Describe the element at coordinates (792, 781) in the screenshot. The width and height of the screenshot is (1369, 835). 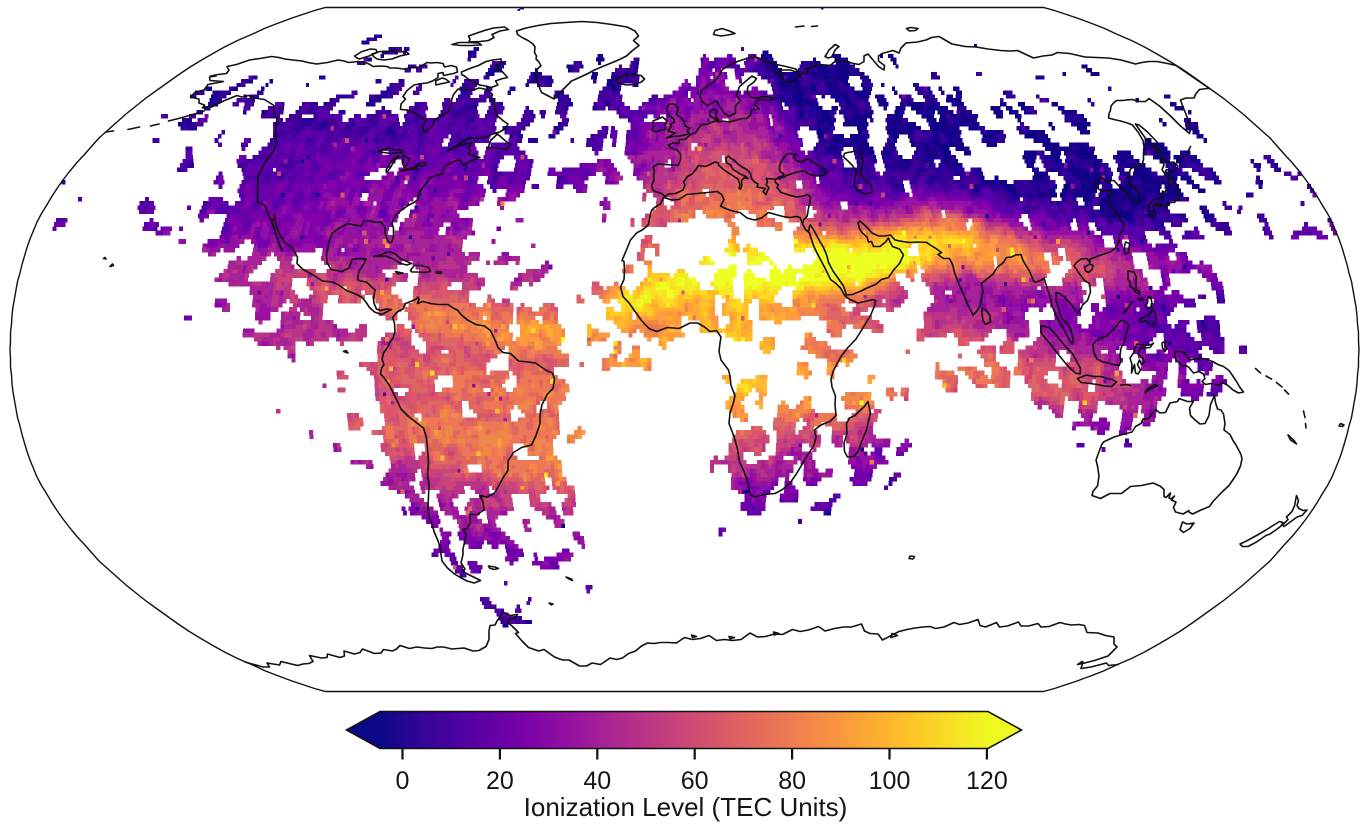
I see `svg-text: 80` at that location.